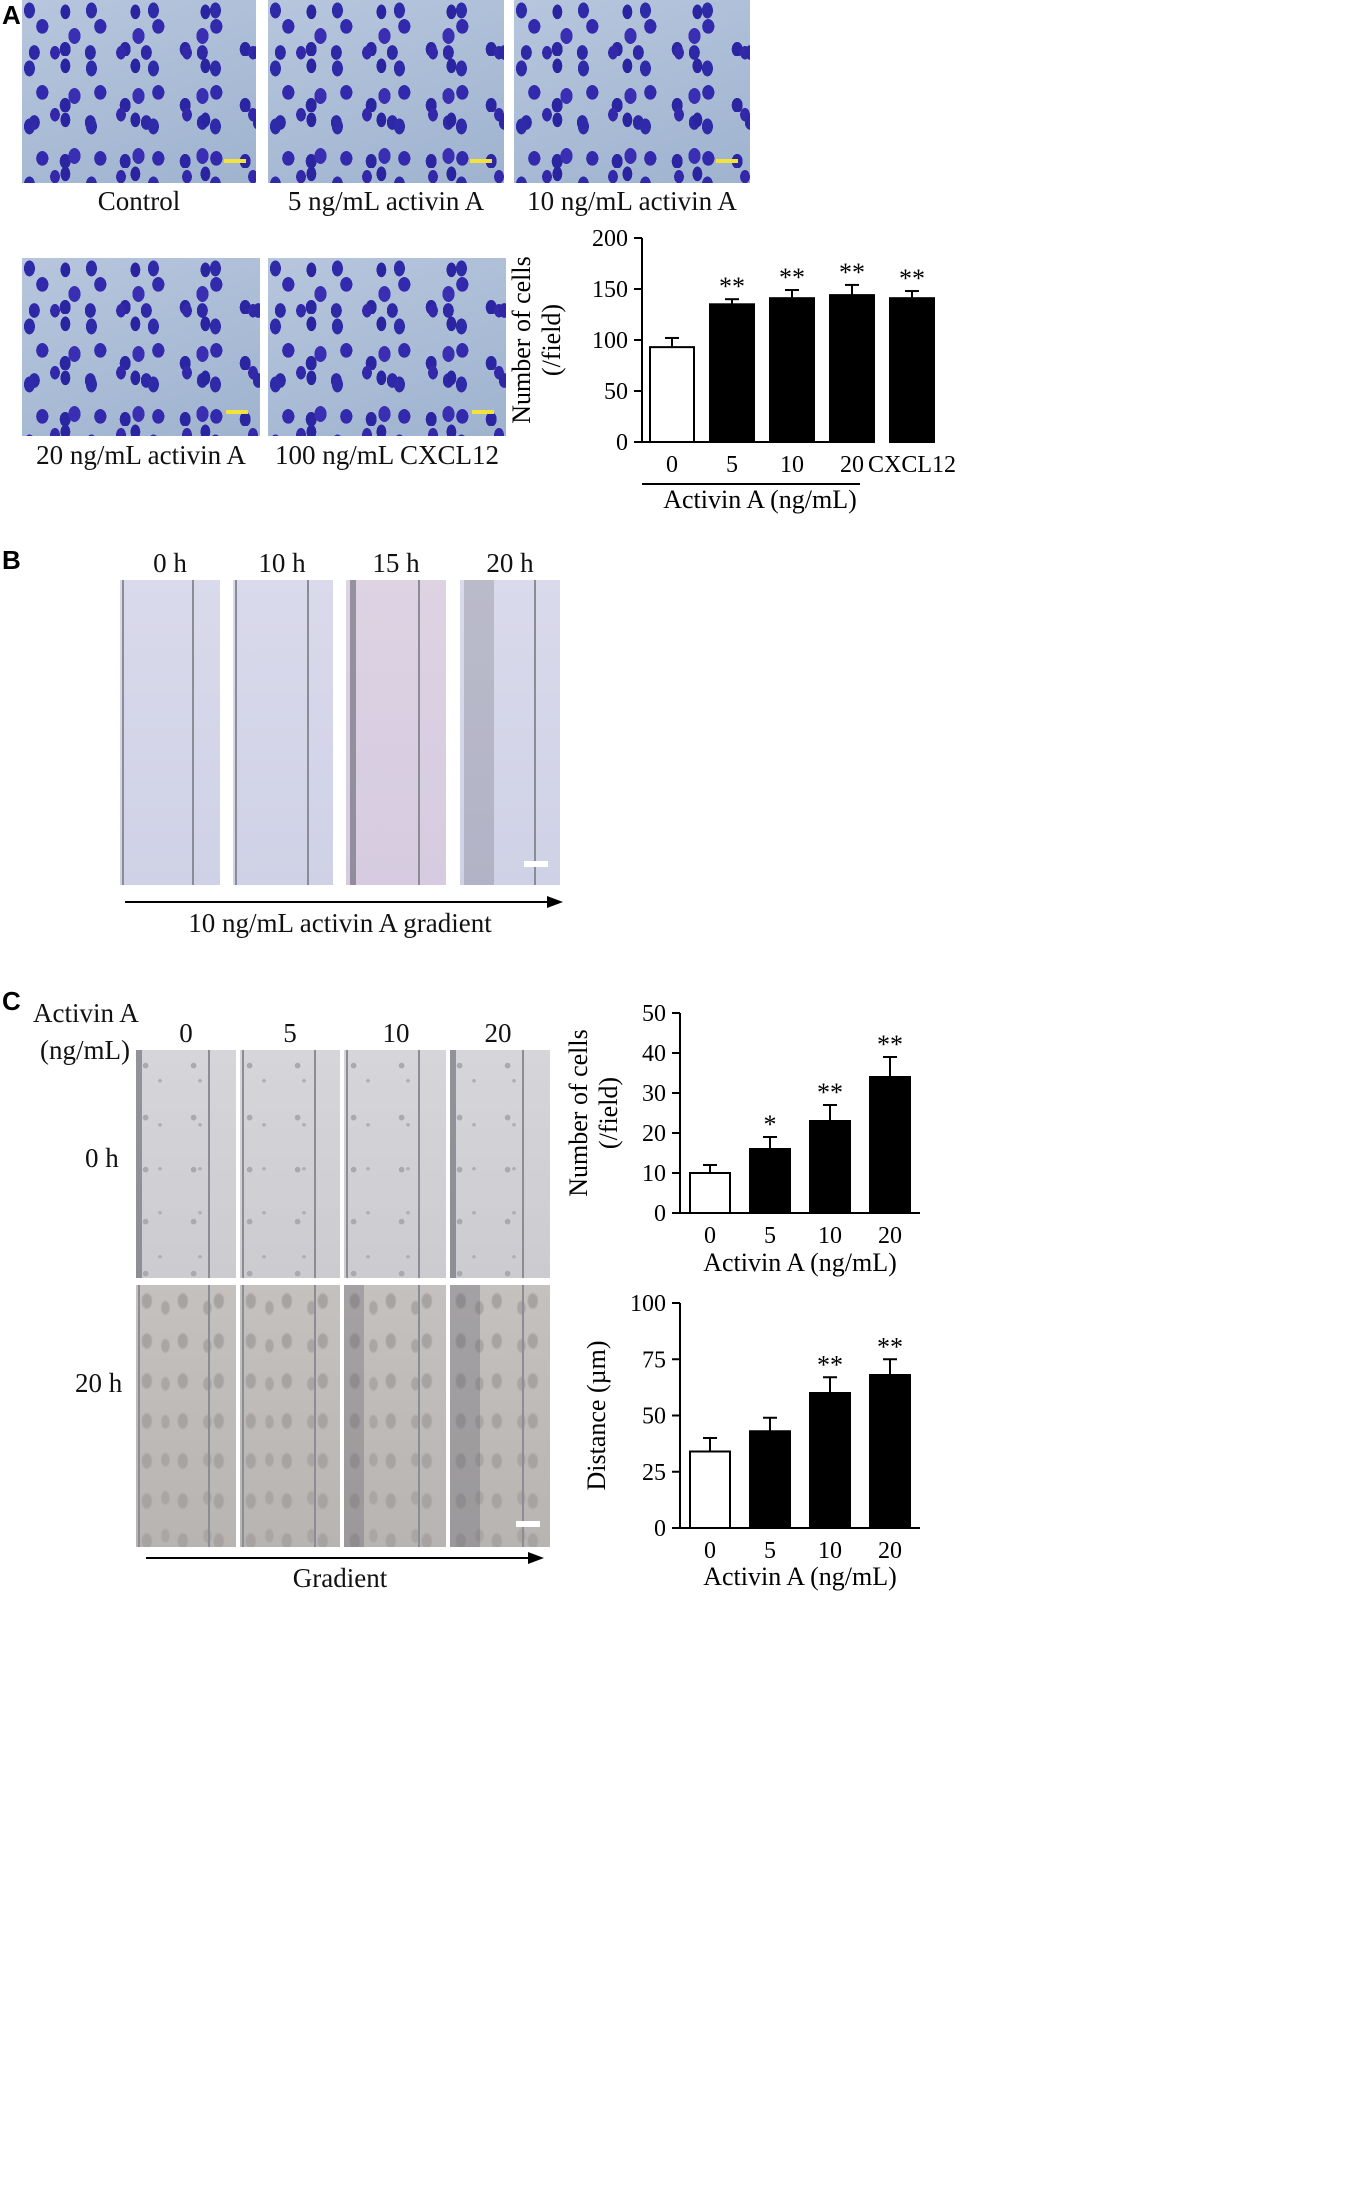 The image size is (1350, 2204). What do you see at coordinates (85, 1050) in the screenshot?
I see `row-header-line2: (ng/mL)` at bounding box center [85, 1050].